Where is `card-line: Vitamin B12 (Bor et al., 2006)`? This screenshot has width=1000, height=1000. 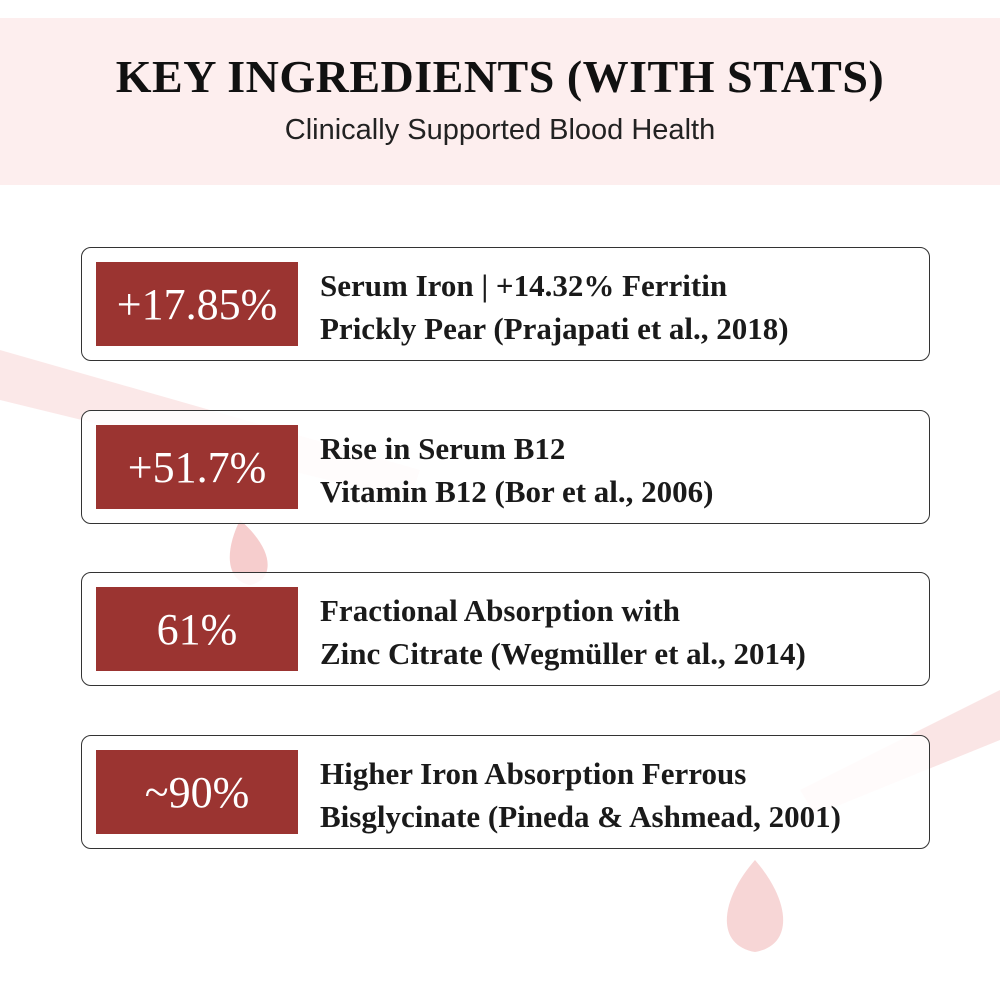
card-line: Vitamin B12 (Bor et al., 2006) is located at coordinates (517, 491).